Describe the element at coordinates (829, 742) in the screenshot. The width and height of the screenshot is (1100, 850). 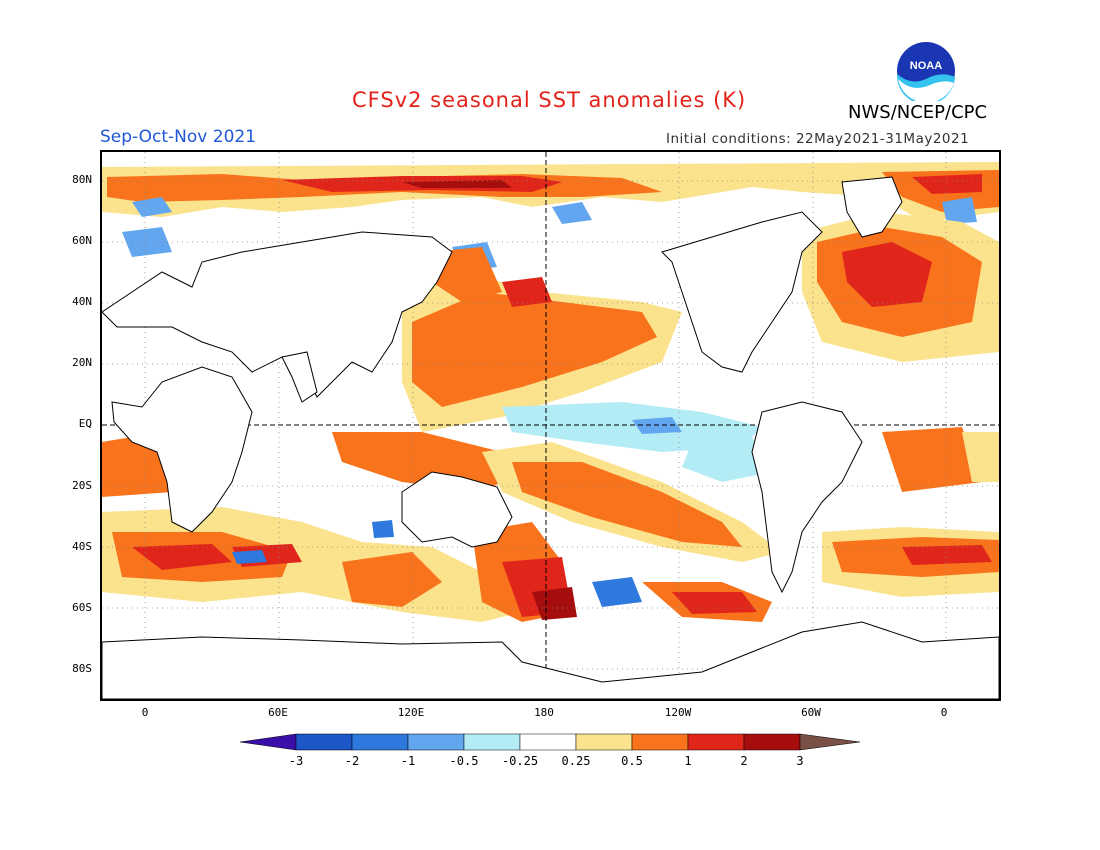
I see `colorbar-high-extension` at that location.